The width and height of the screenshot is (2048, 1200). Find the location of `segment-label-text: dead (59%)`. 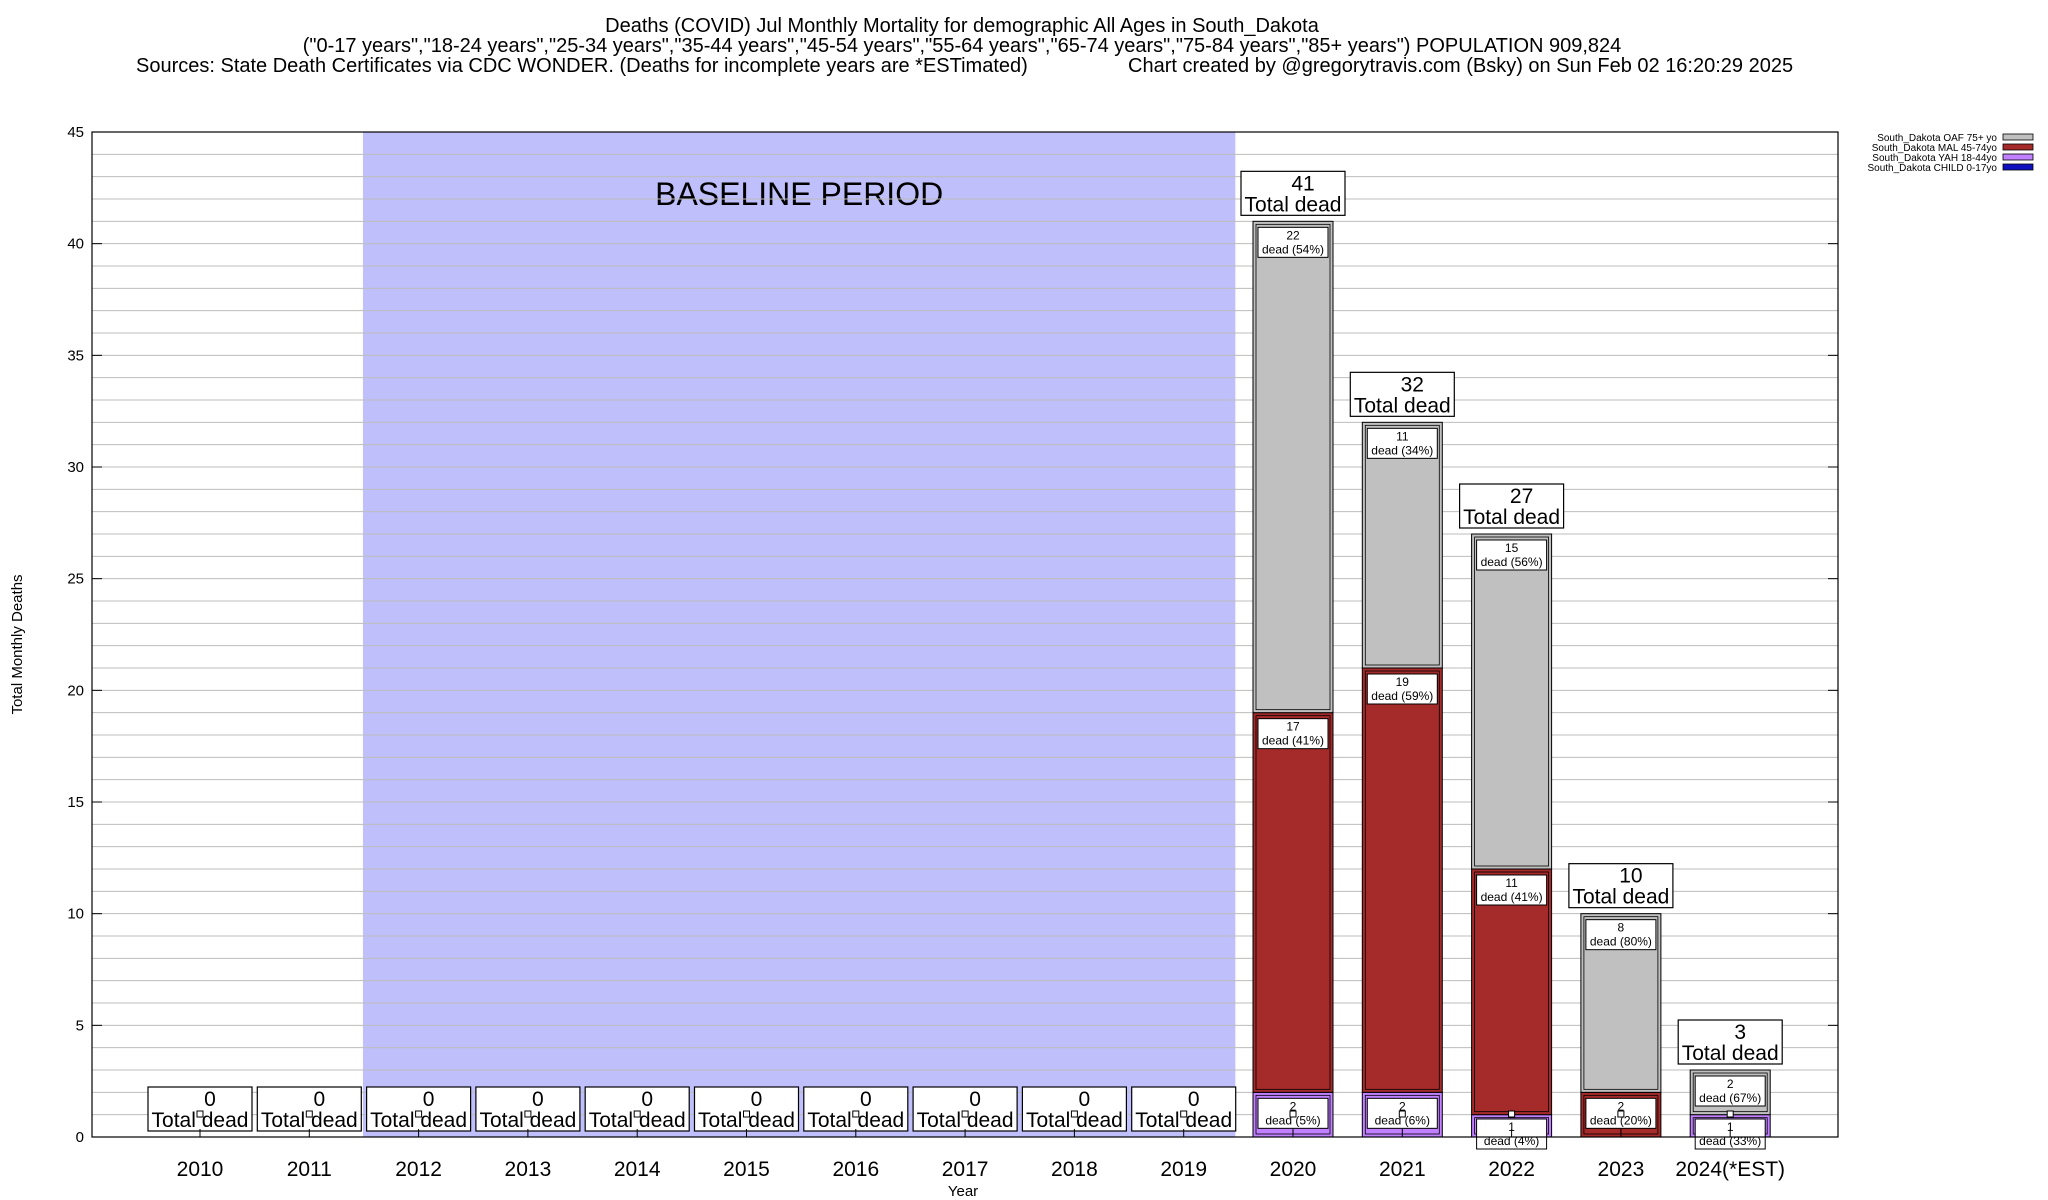

segment-label-text: dead (59%) is located at coordinates (1402, 696).